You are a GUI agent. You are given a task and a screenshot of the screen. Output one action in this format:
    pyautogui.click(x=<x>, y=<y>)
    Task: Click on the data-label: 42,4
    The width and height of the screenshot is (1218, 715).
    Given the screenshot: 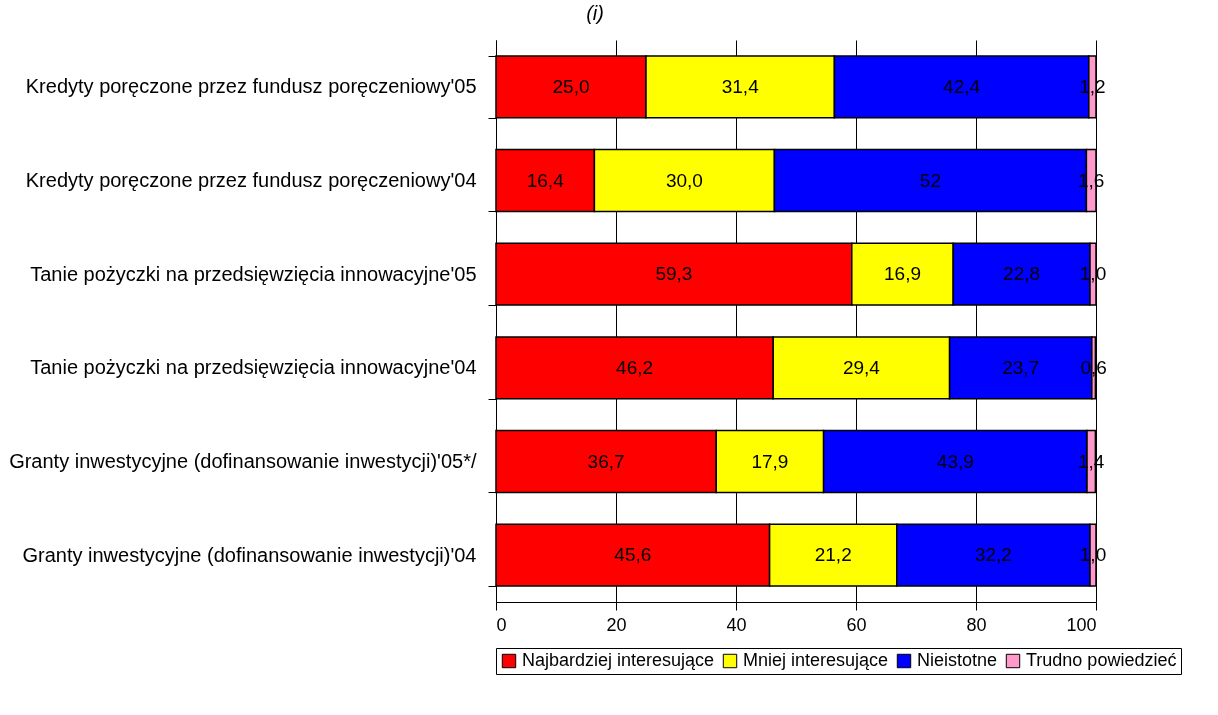 What is the action you would take?
    pyautogui.click(x=962, y=86)
    